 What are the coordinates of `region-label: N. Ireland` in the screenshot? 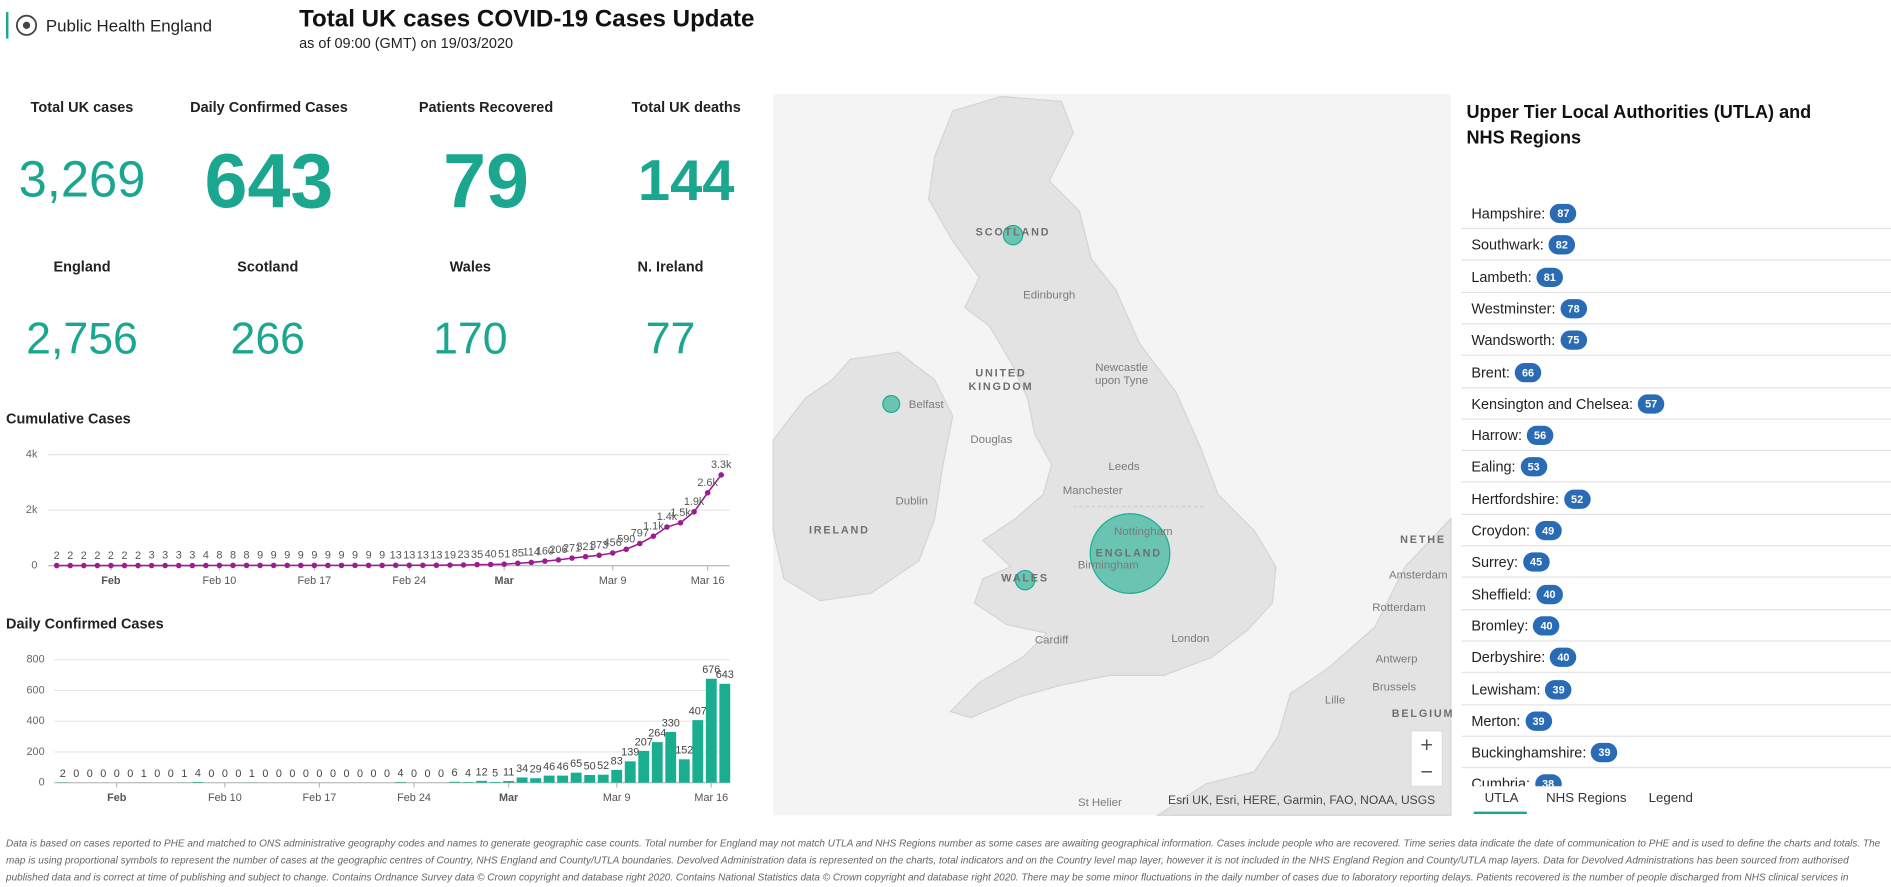 It's located at (670, 266).